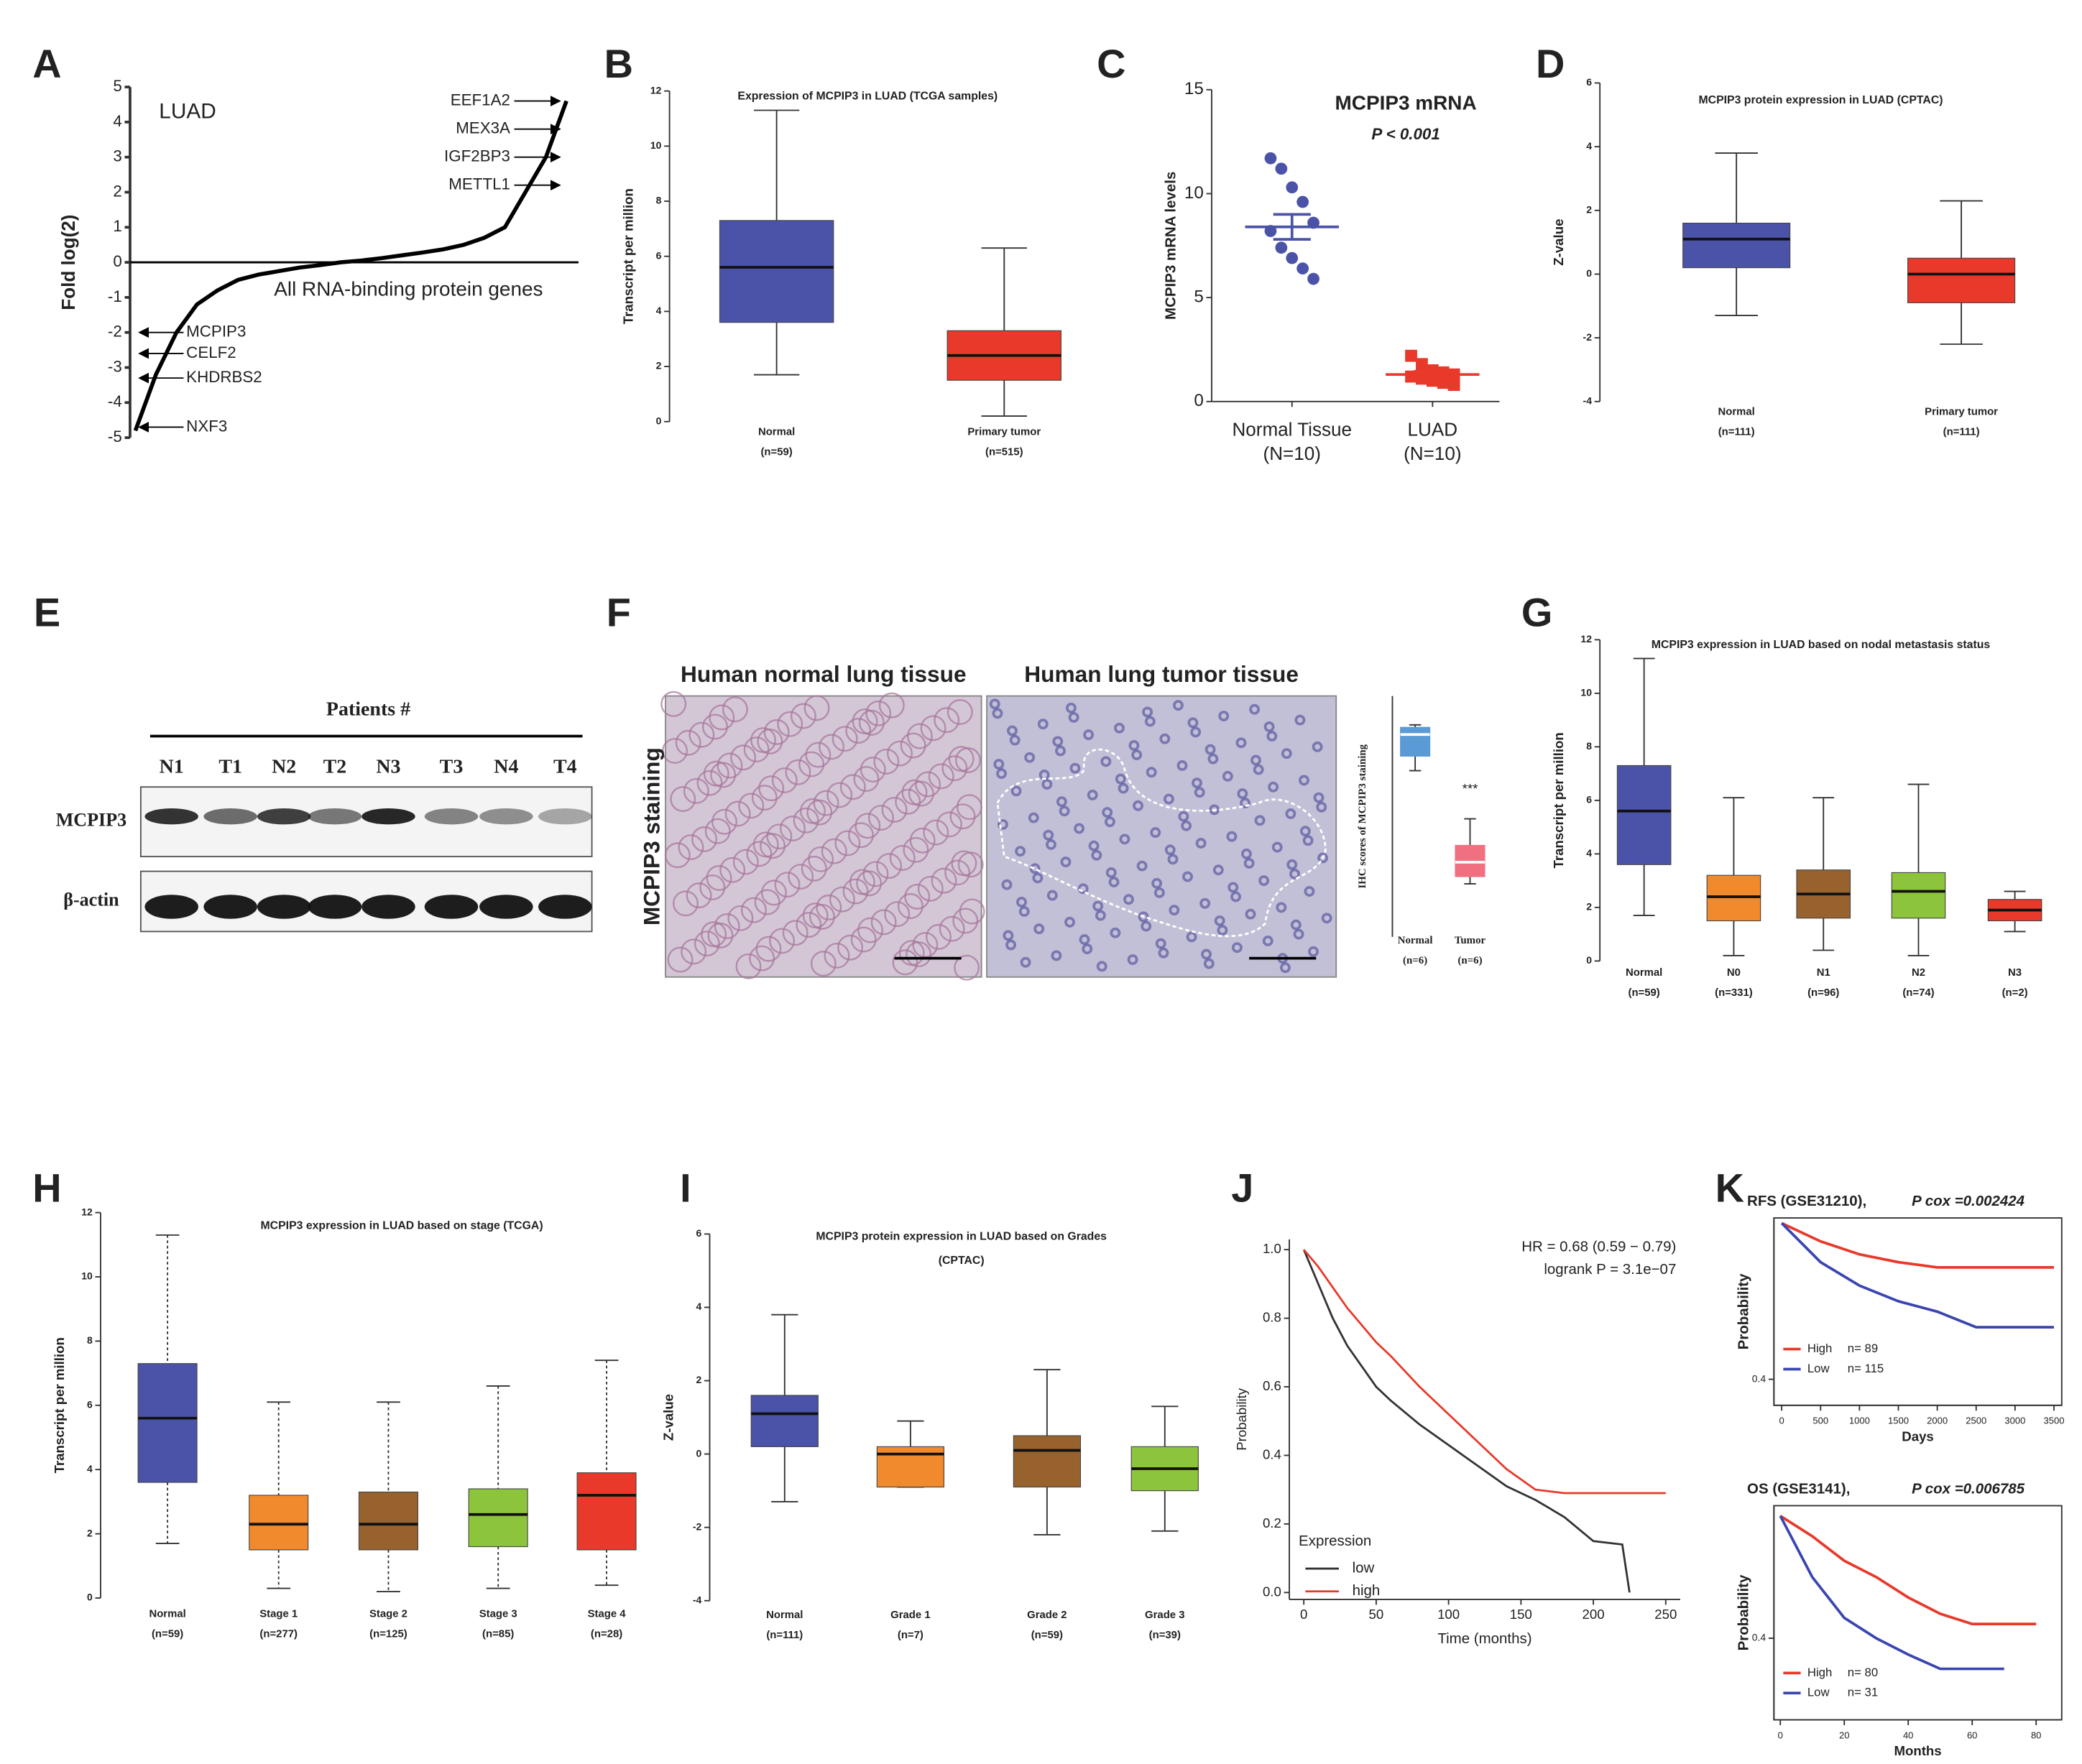 The height and width of the screenshot is (1764, 2082). What do you see at coordinates (498, 1634) in the screenshot?
I see `n-label: (n=85)` at bounding box center [498, 1634].